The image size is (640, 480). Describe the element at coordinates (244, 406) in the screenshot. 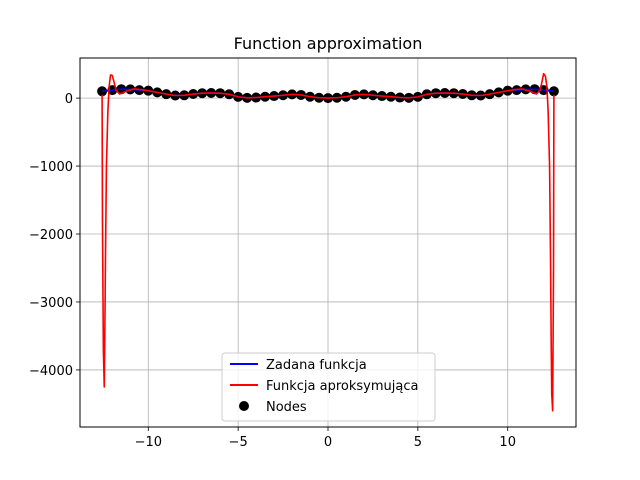

I see `legend-marker-nodes` at that location.